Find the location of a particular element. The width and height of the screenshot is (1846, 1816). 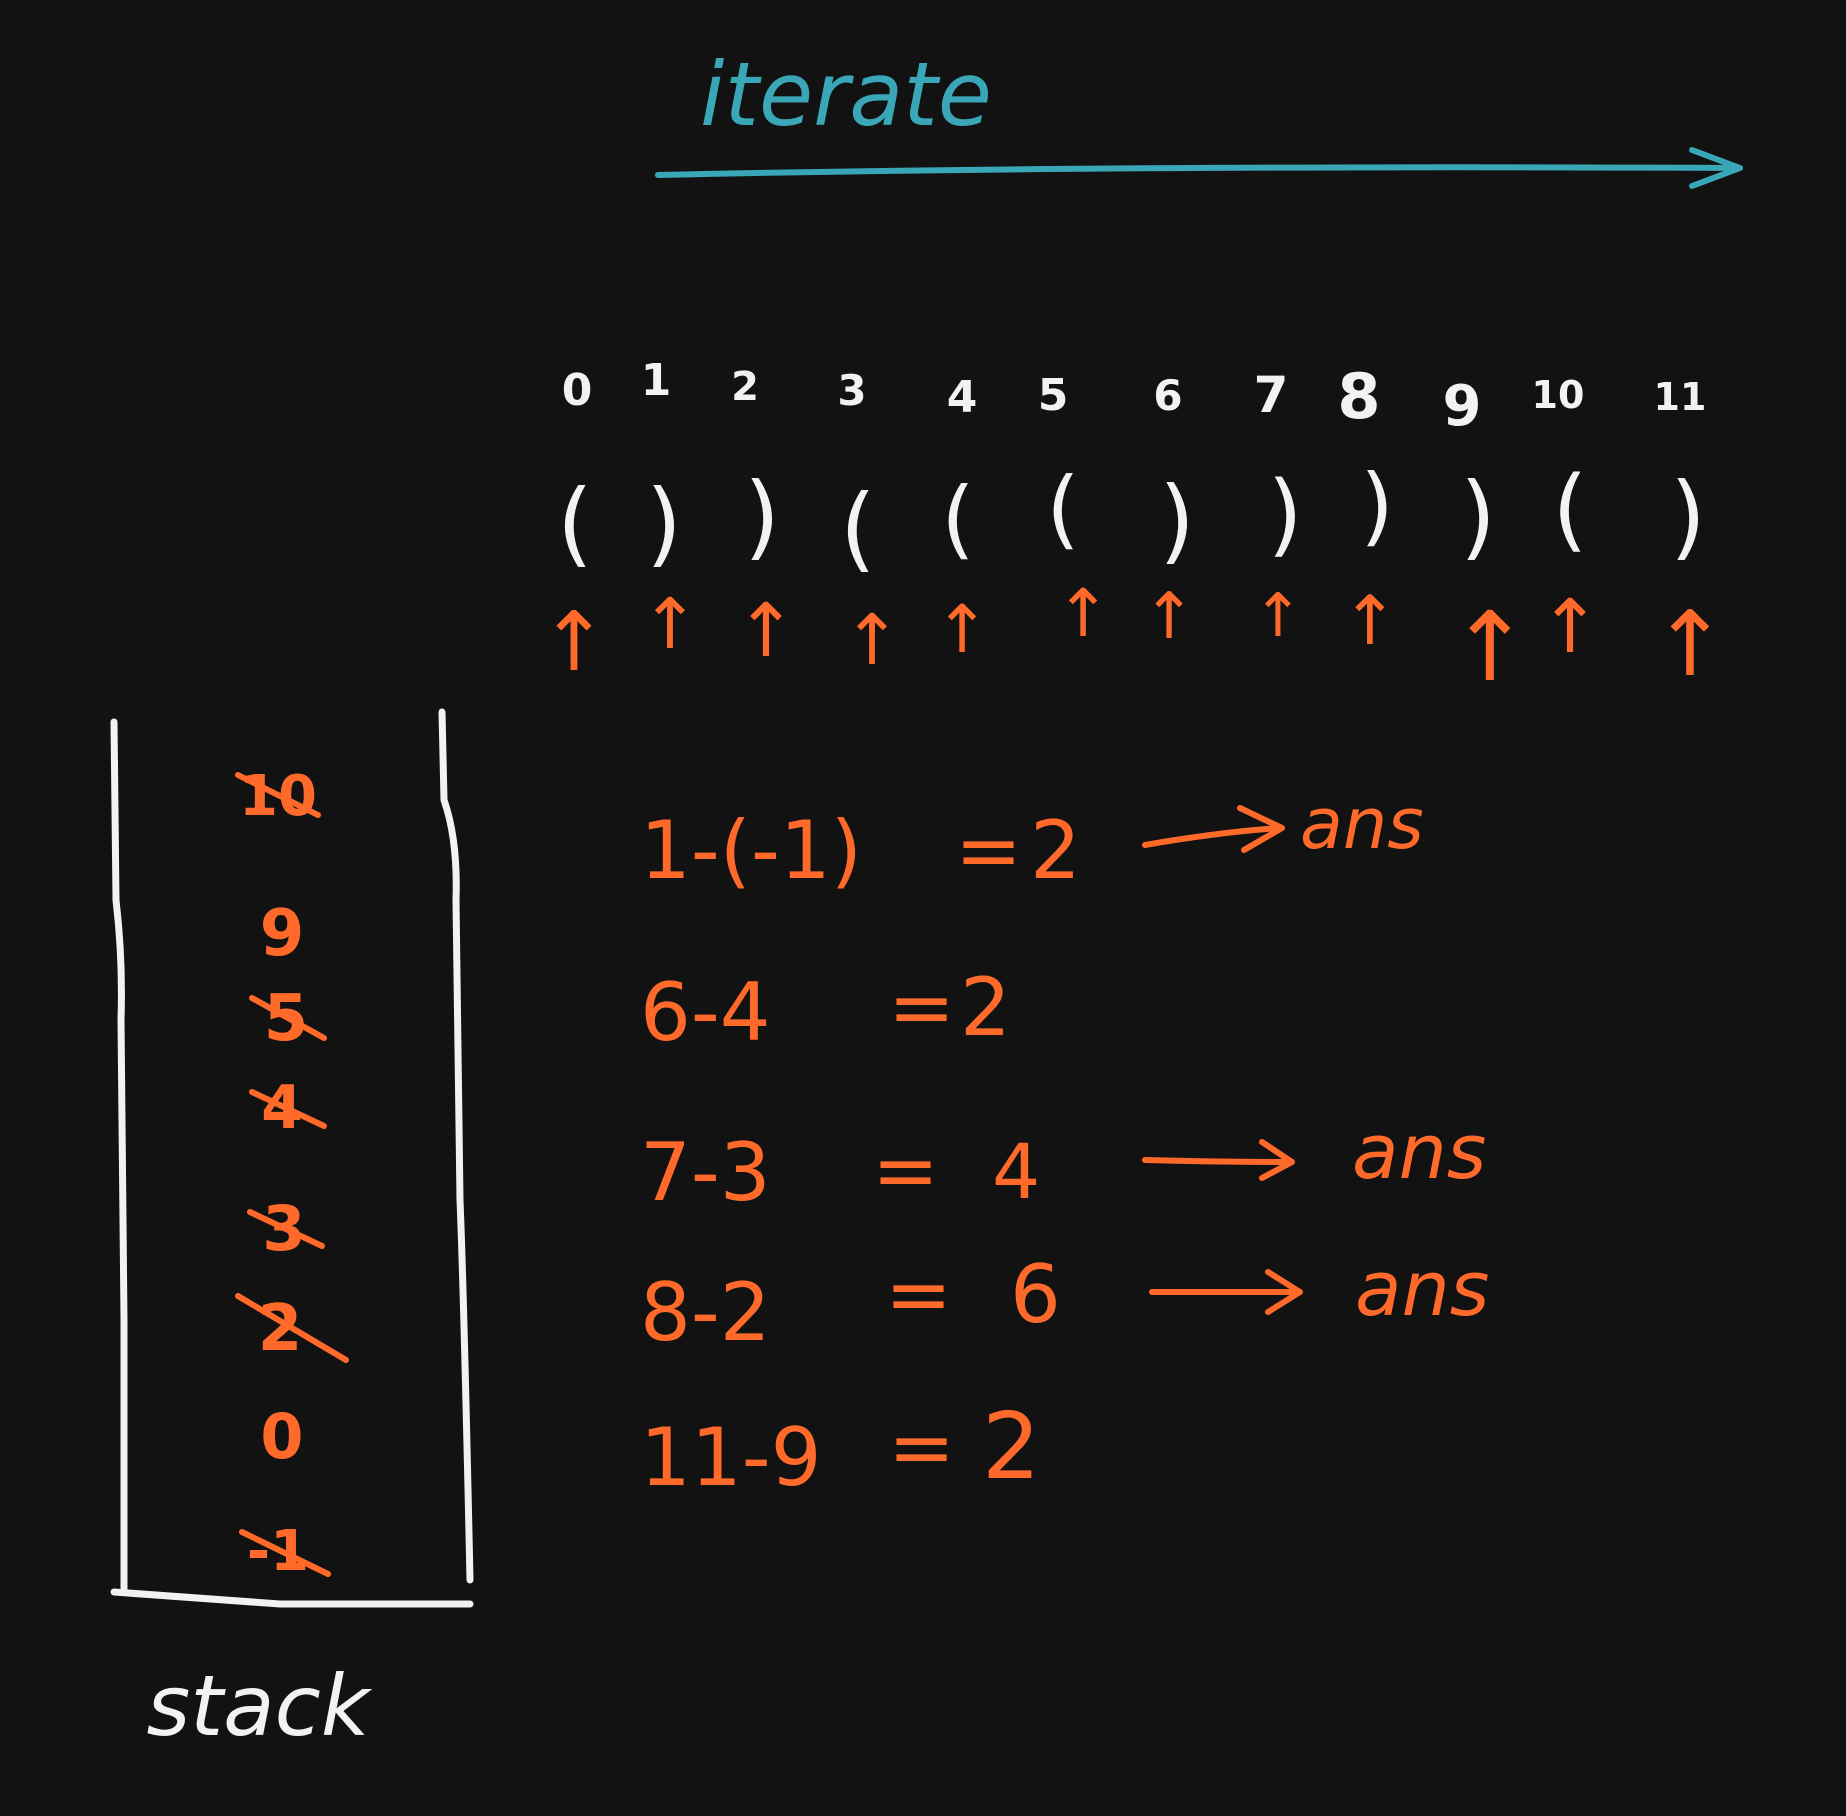

index-4: 4 is located at coordinates (962, 397).